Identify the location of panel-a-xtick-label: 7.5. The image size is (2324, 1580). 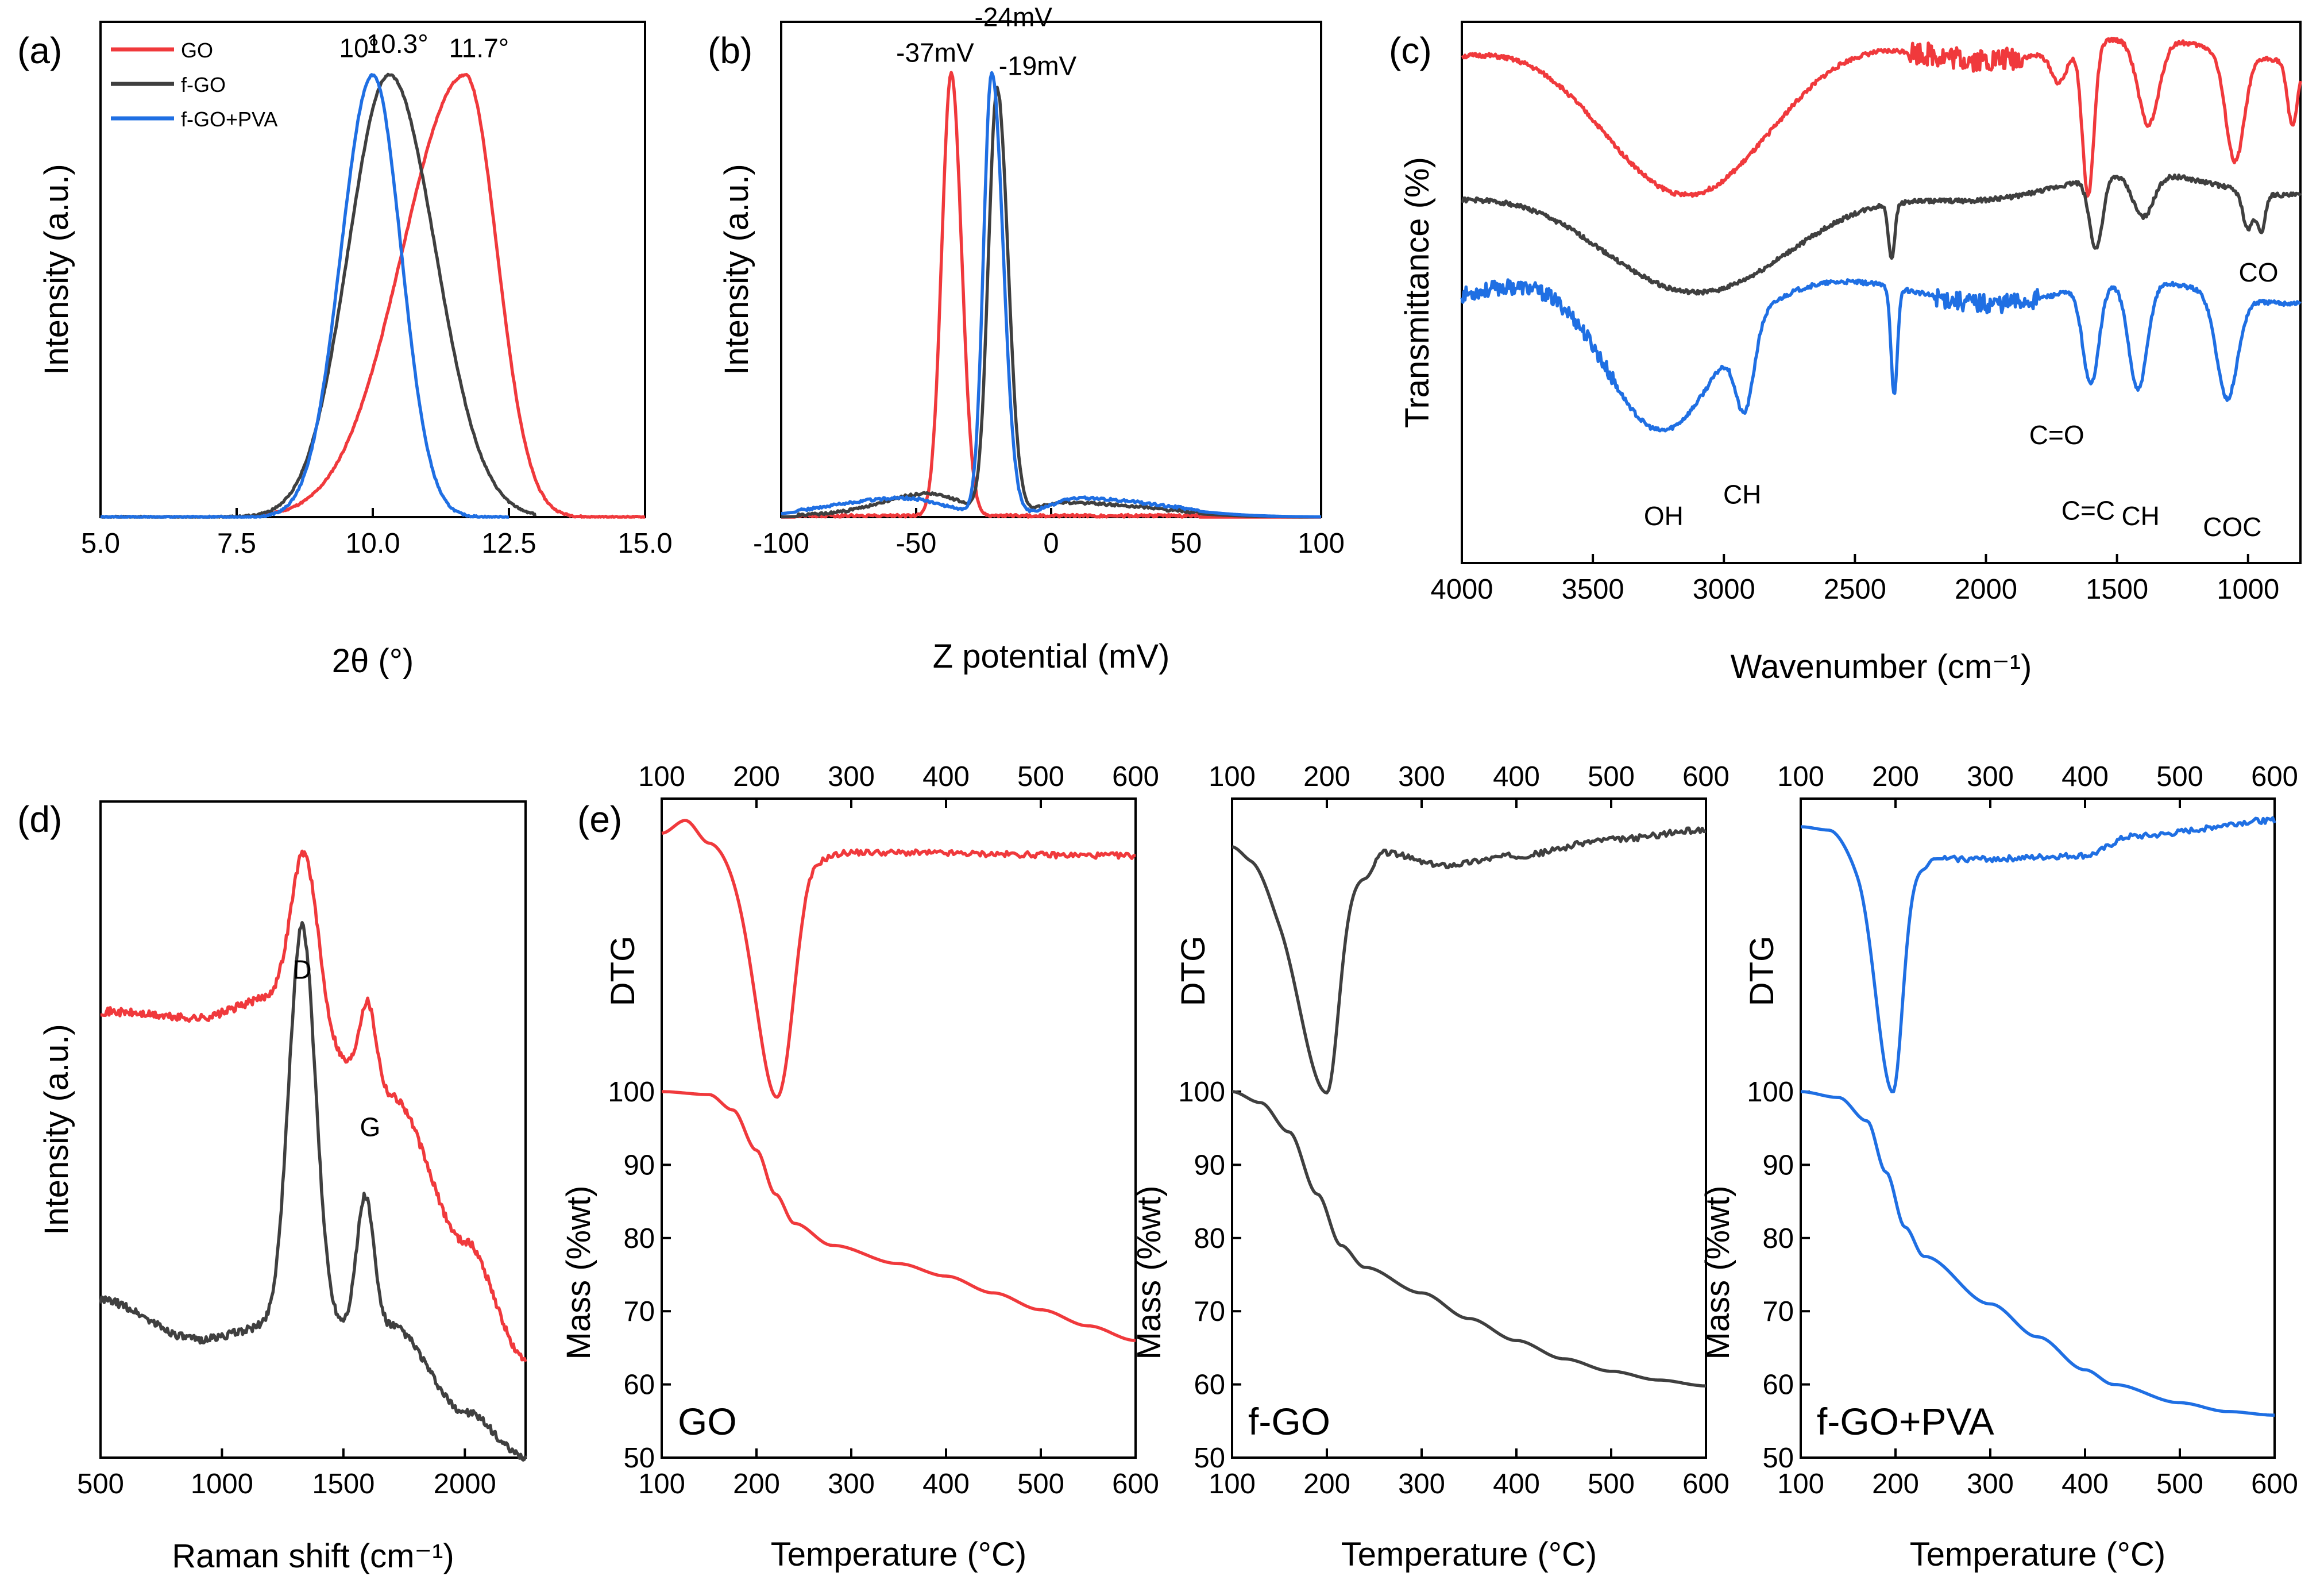
(237, 543).